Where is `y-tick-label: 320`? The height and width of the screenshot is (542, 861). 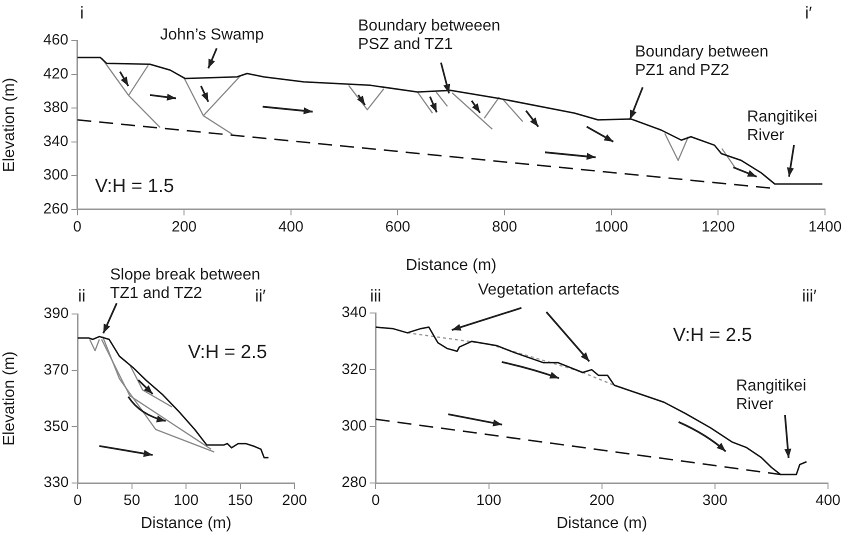 y-tick-label: 320 is located at coordinates (354, 369).